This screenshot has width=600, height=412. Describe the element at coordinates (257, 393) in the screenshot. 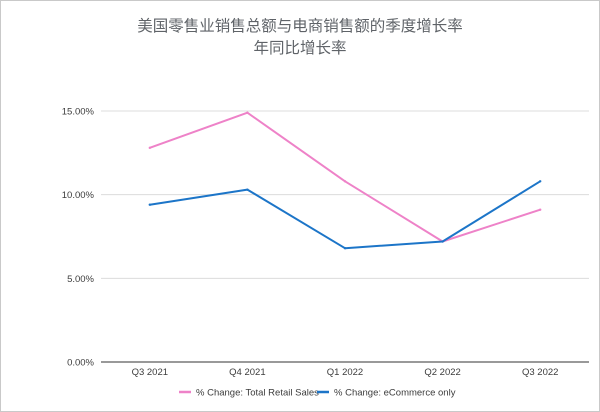

I see `legend-label: % Change: Total Retail Sales` at that location.